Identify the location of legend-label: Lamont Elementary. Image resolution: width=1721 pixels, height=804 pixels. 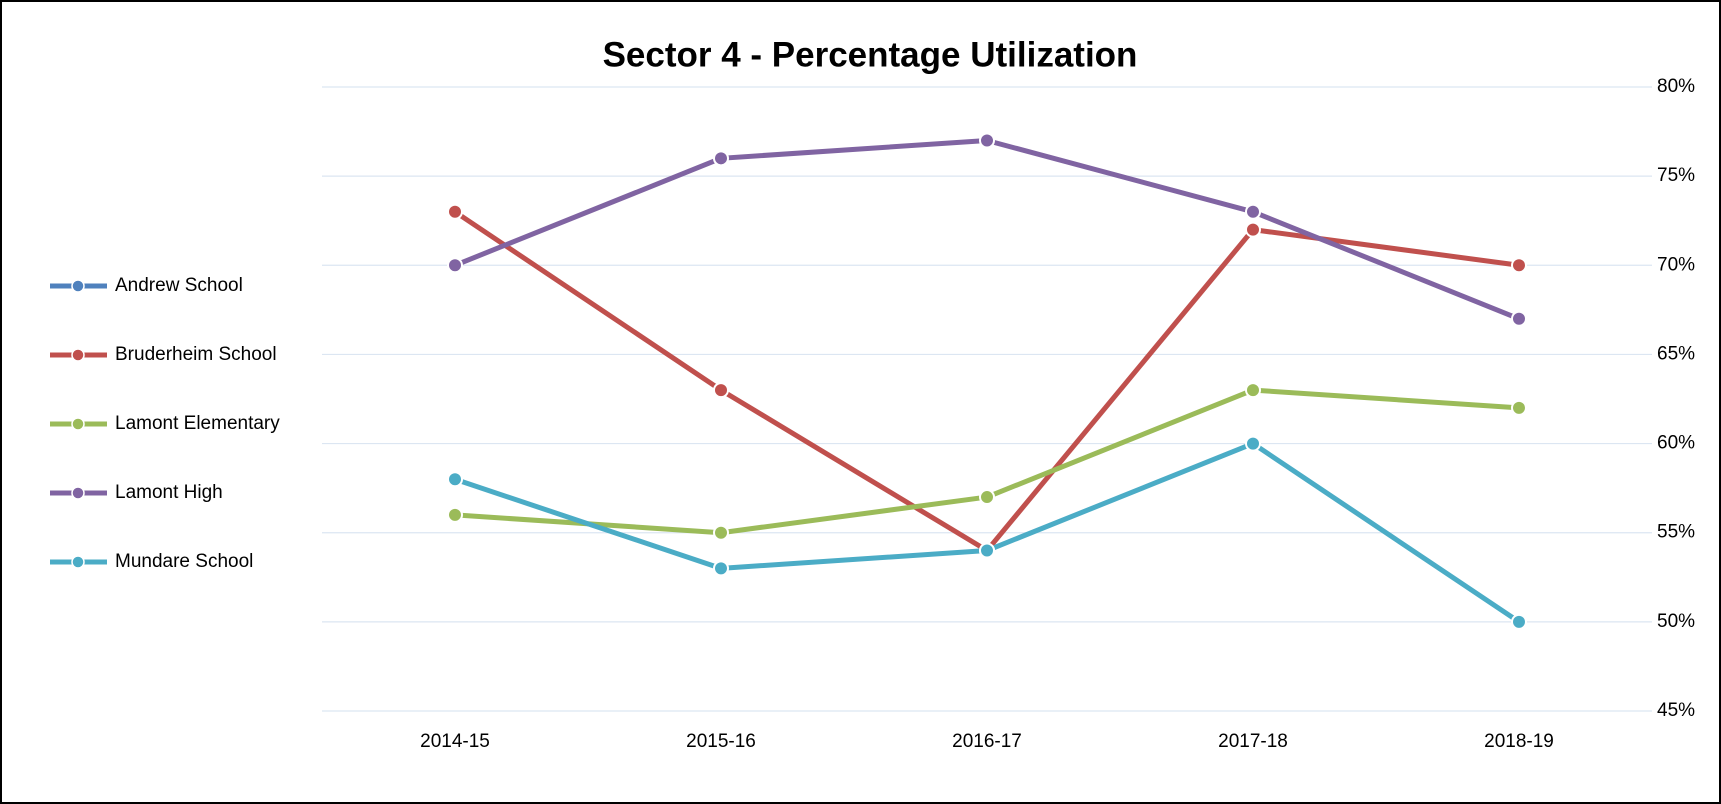
(197, 423).